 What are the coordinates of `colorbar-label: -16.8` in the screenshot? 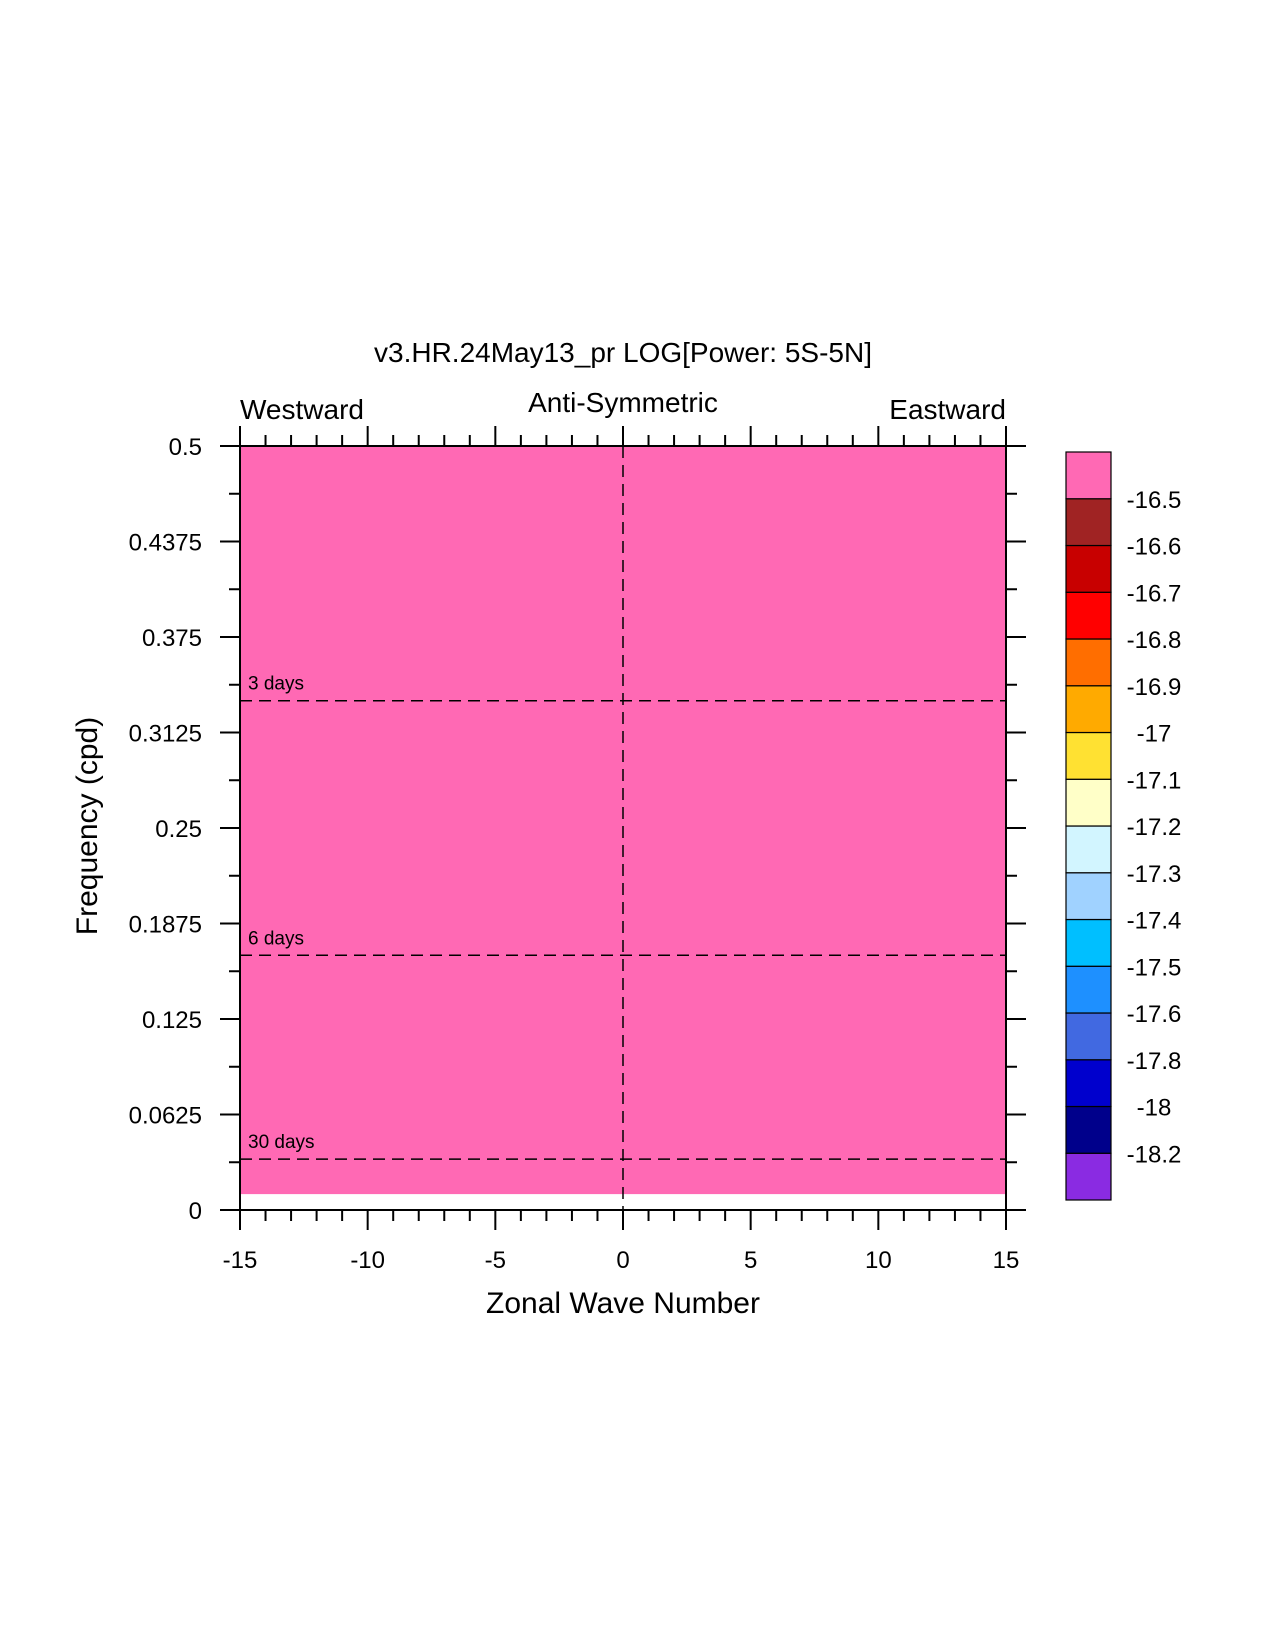 It's located at (1154, 640).